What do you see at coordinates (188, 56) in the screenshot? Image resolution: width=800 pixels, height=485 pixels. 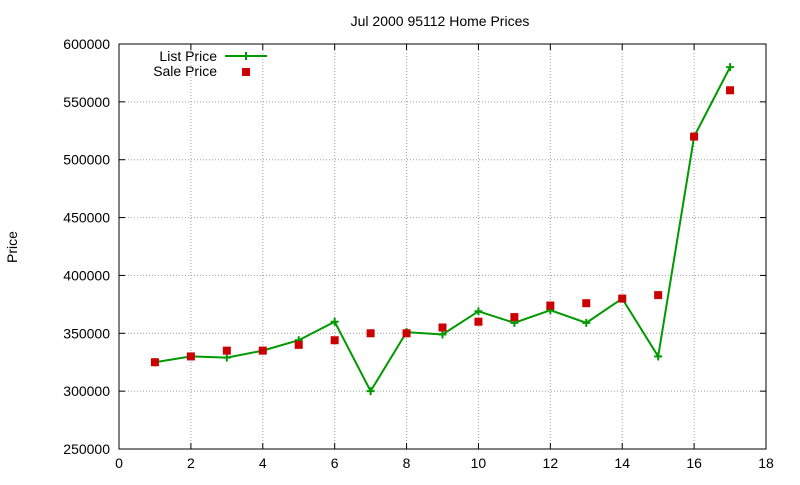 I see `legend-label-list-price: List Price` at bounding box center [188, 56].